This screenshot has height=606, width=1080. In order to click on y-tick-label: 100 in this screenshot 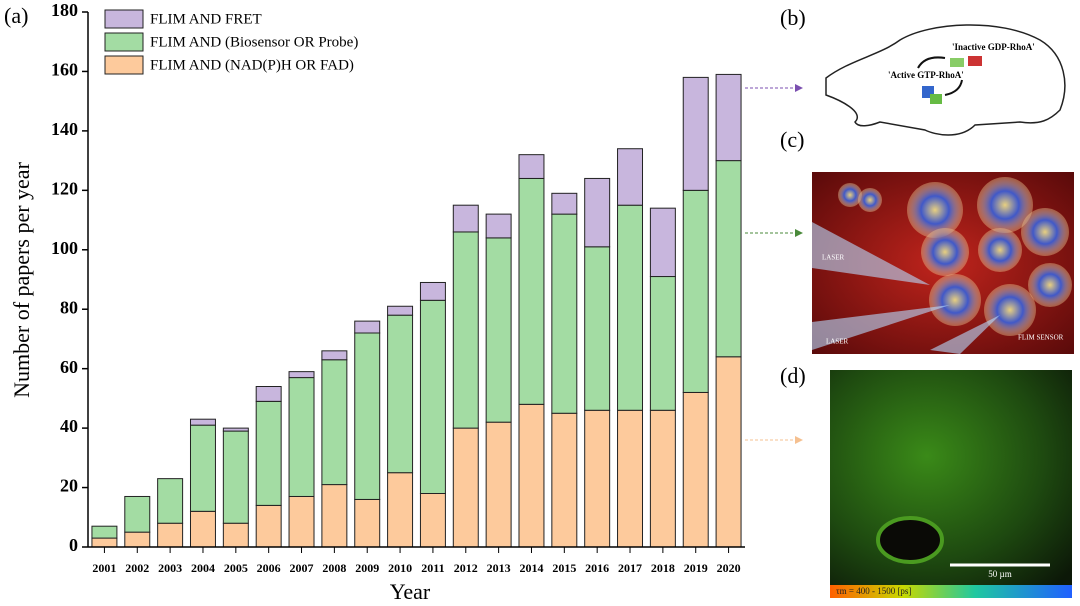, I will do `click(64, 248)`.